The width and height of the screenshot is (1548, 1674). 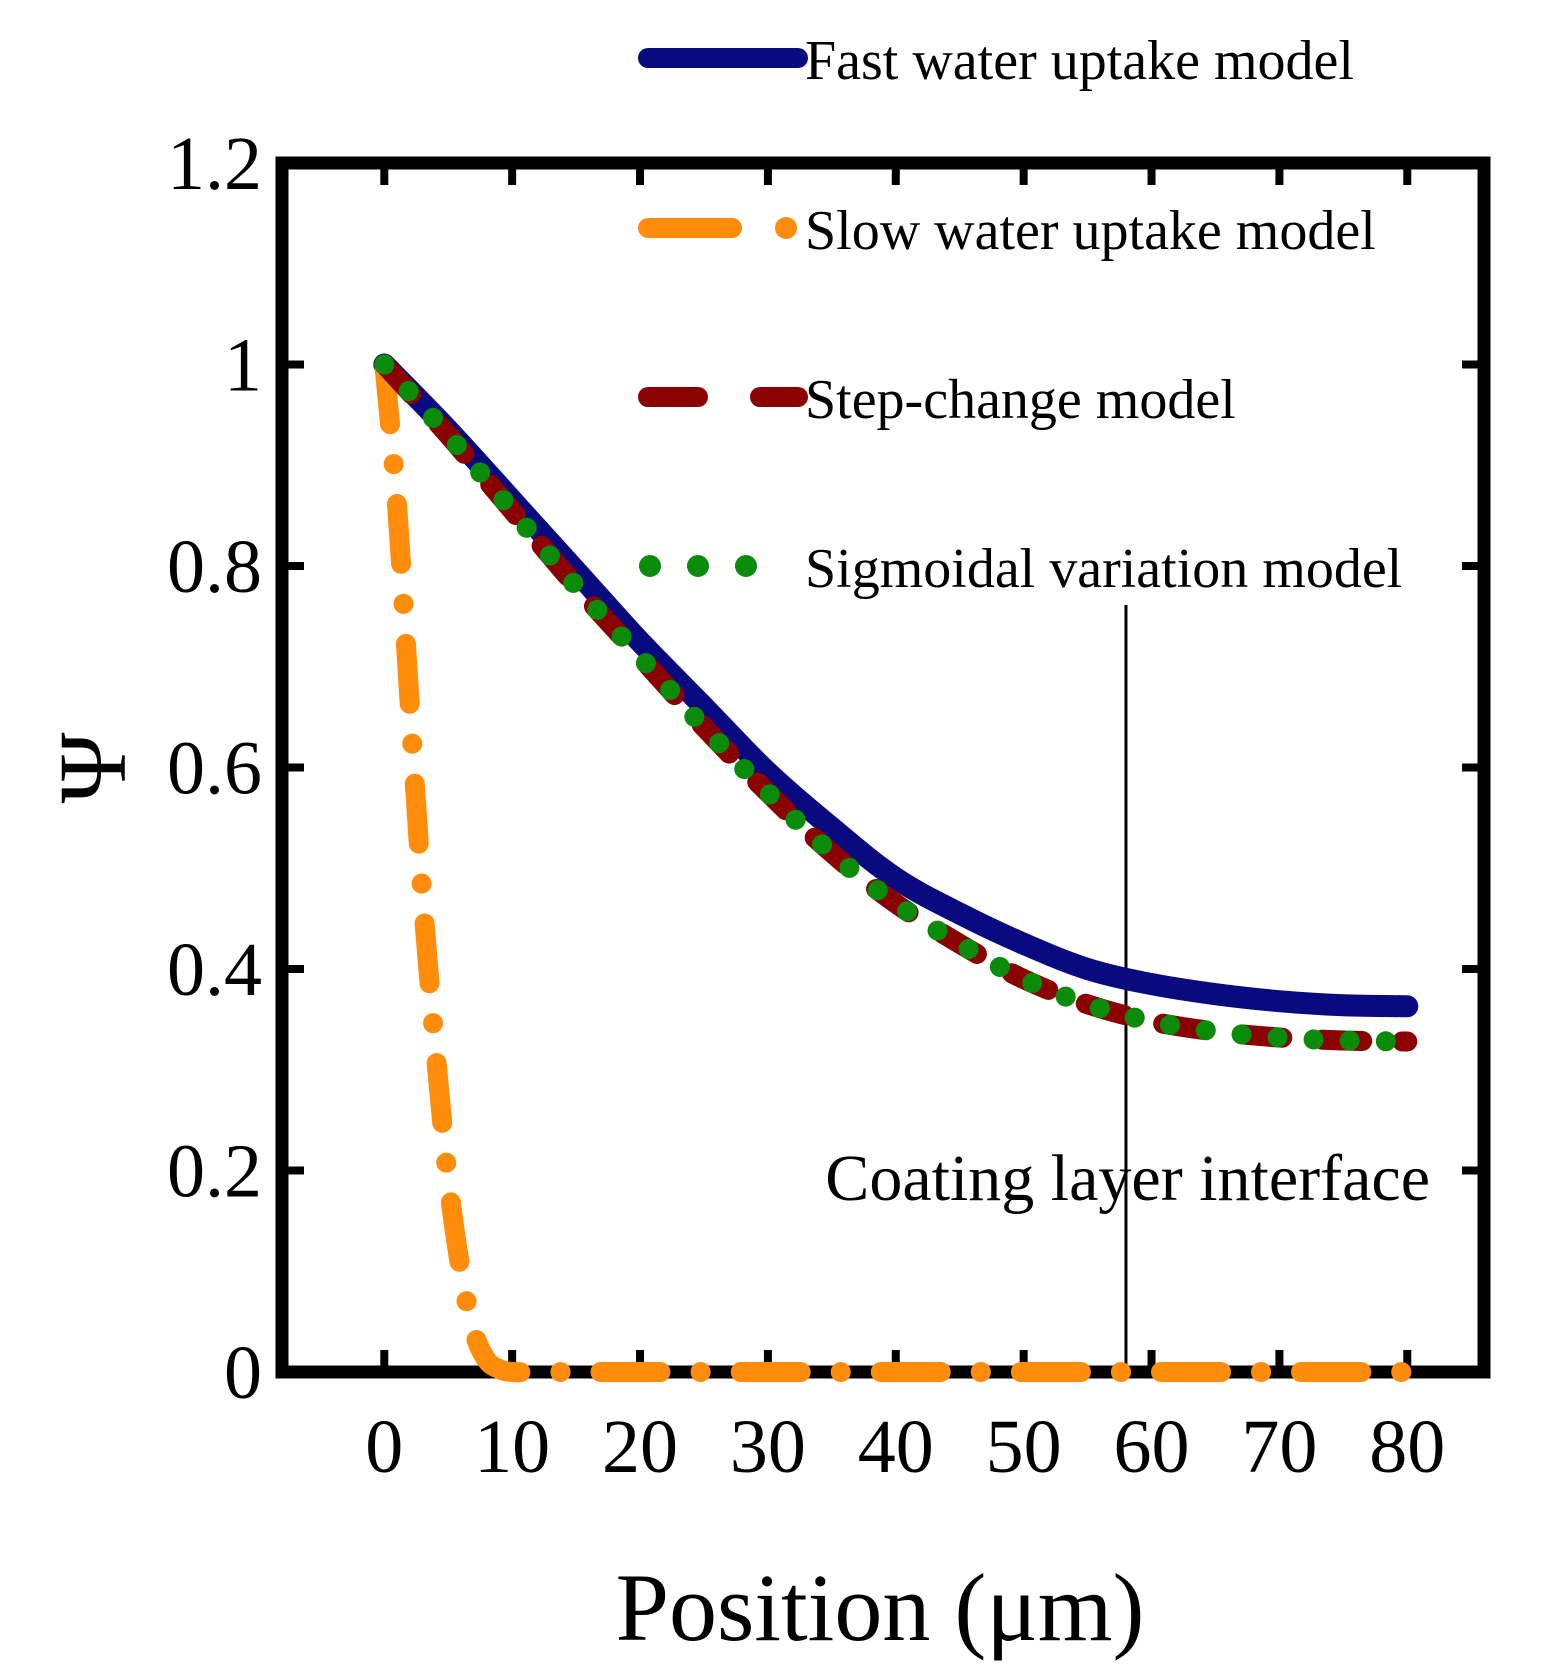 I want to click on x-tick-labels: 0 10 20 30 40 50 60 70 80, so click(x=905, y=1447).